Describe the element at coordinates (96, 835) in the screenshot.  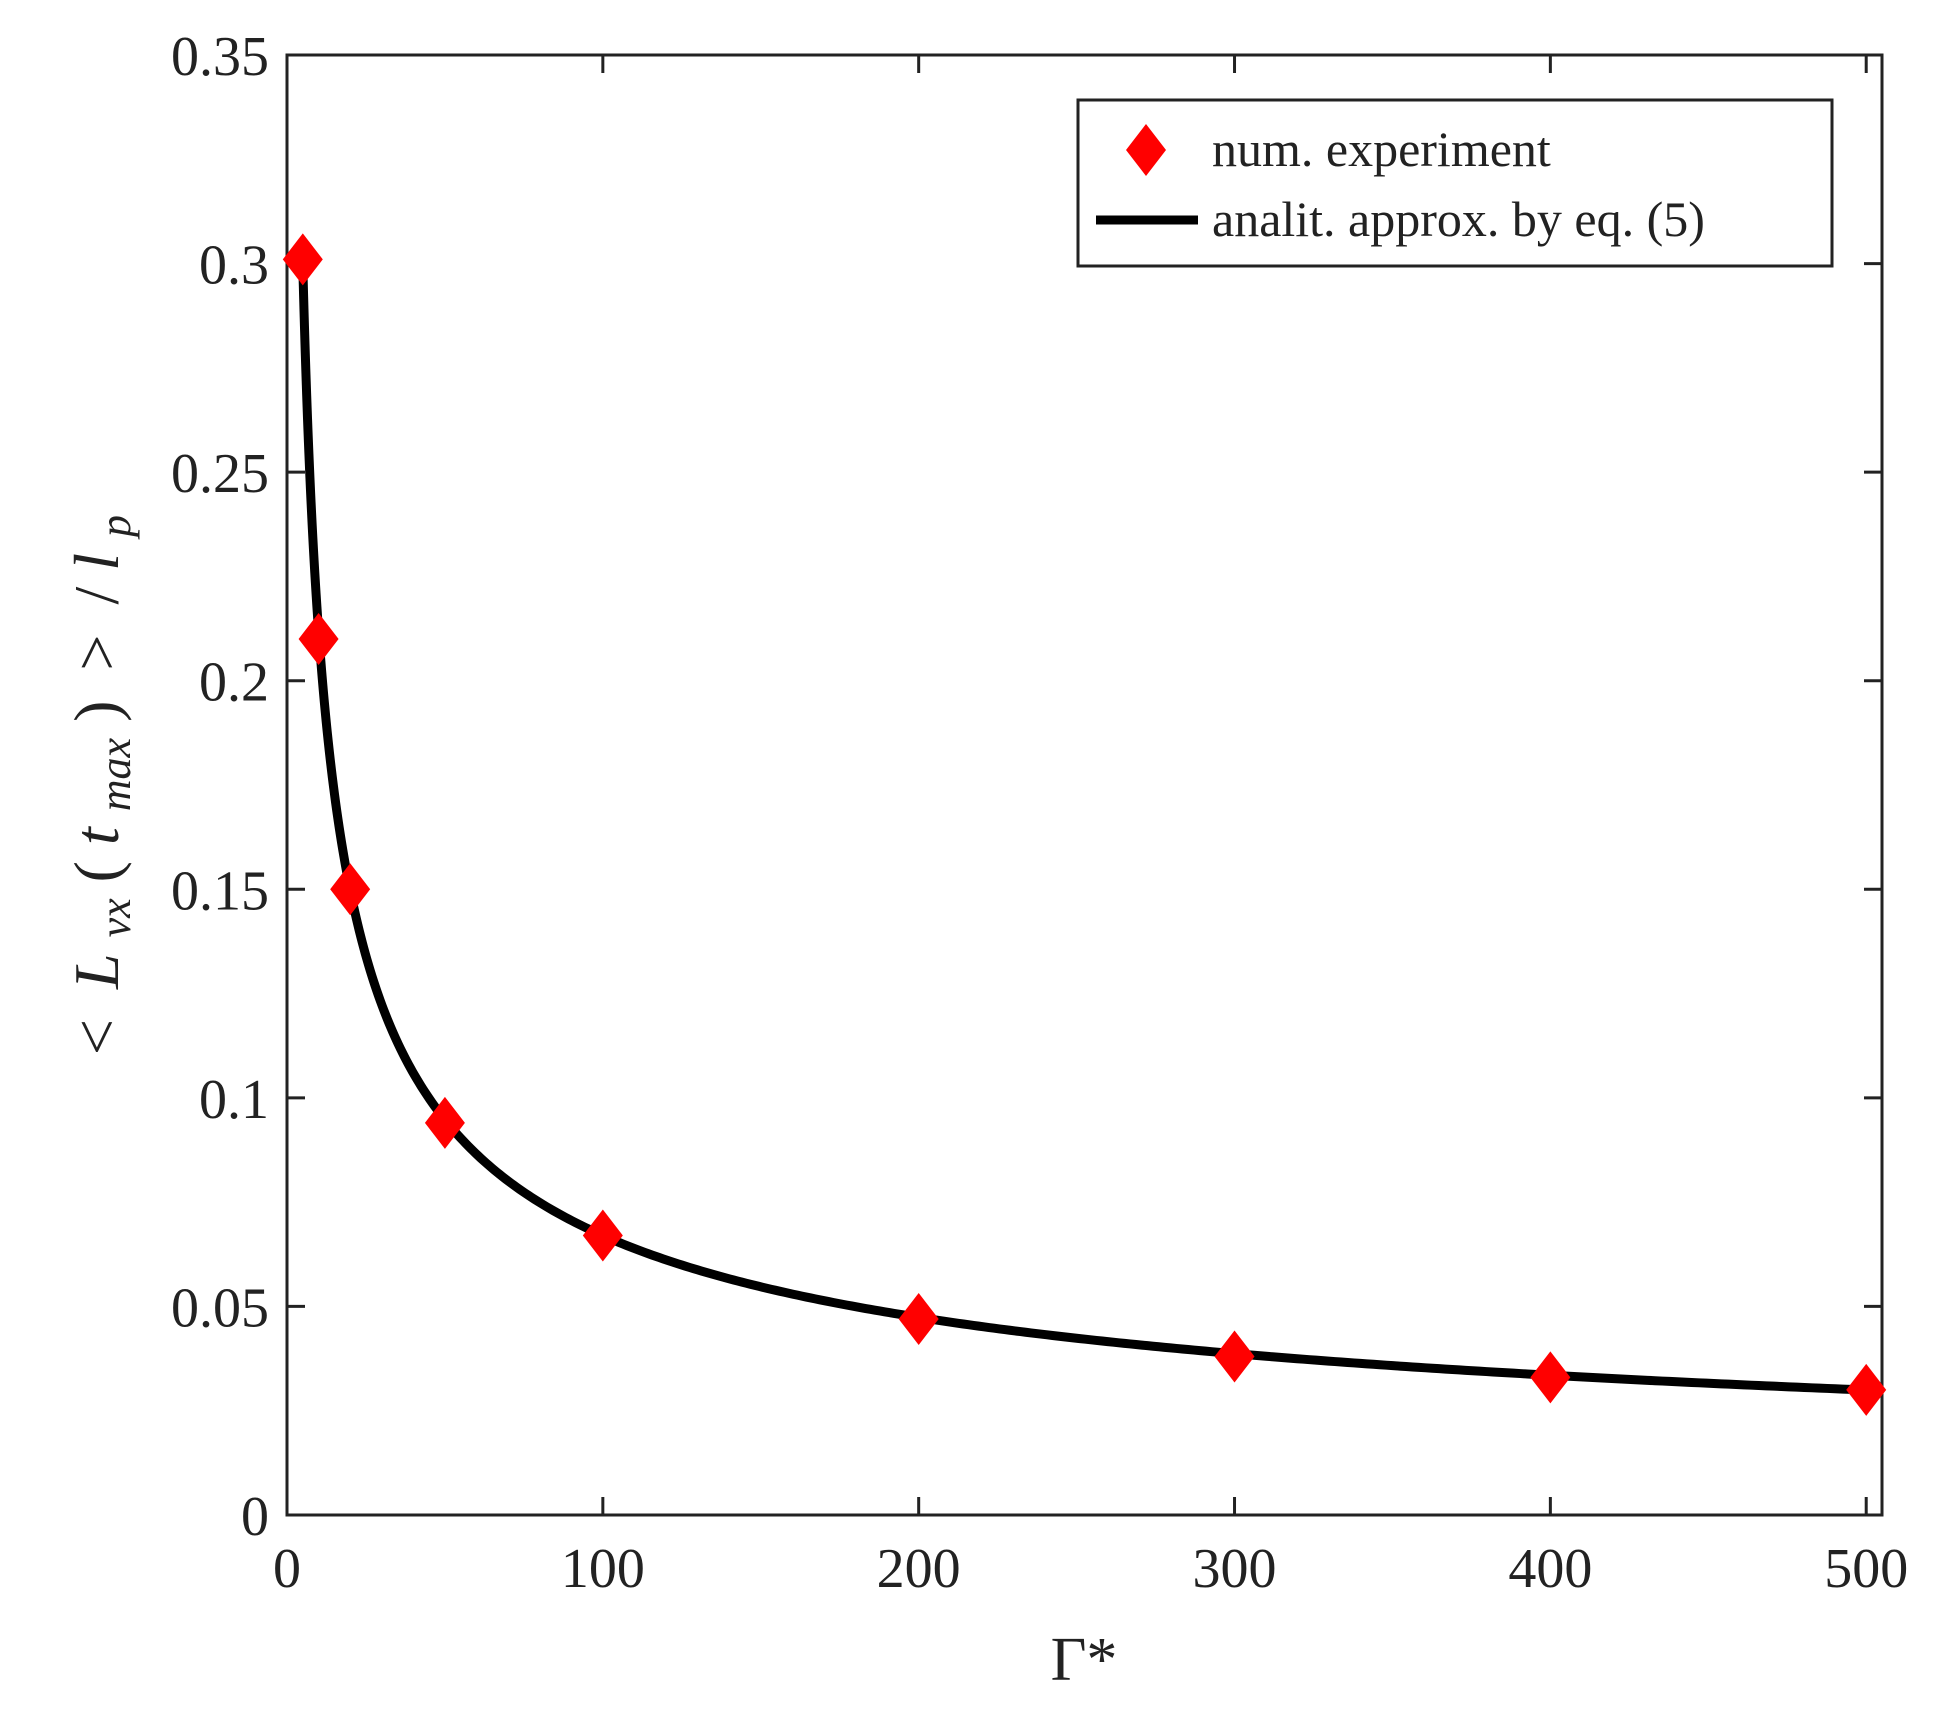
I see `y-axis-title-t: t` at that location.